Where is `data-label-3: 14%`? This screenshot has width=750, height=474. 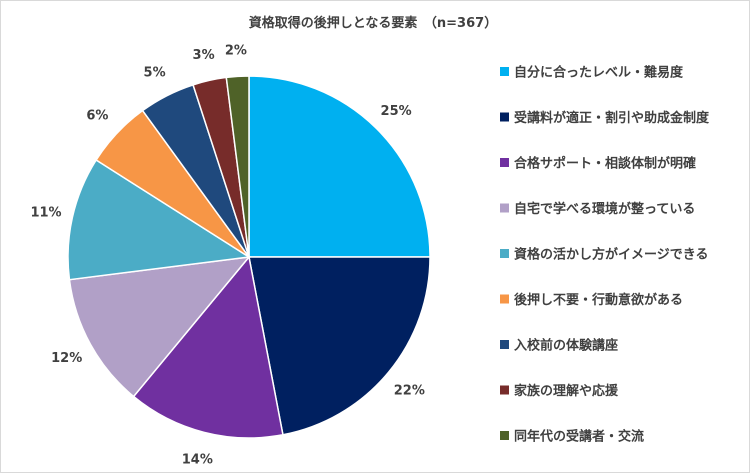
data-label-3: 14% is located at coordinates (197, 460).